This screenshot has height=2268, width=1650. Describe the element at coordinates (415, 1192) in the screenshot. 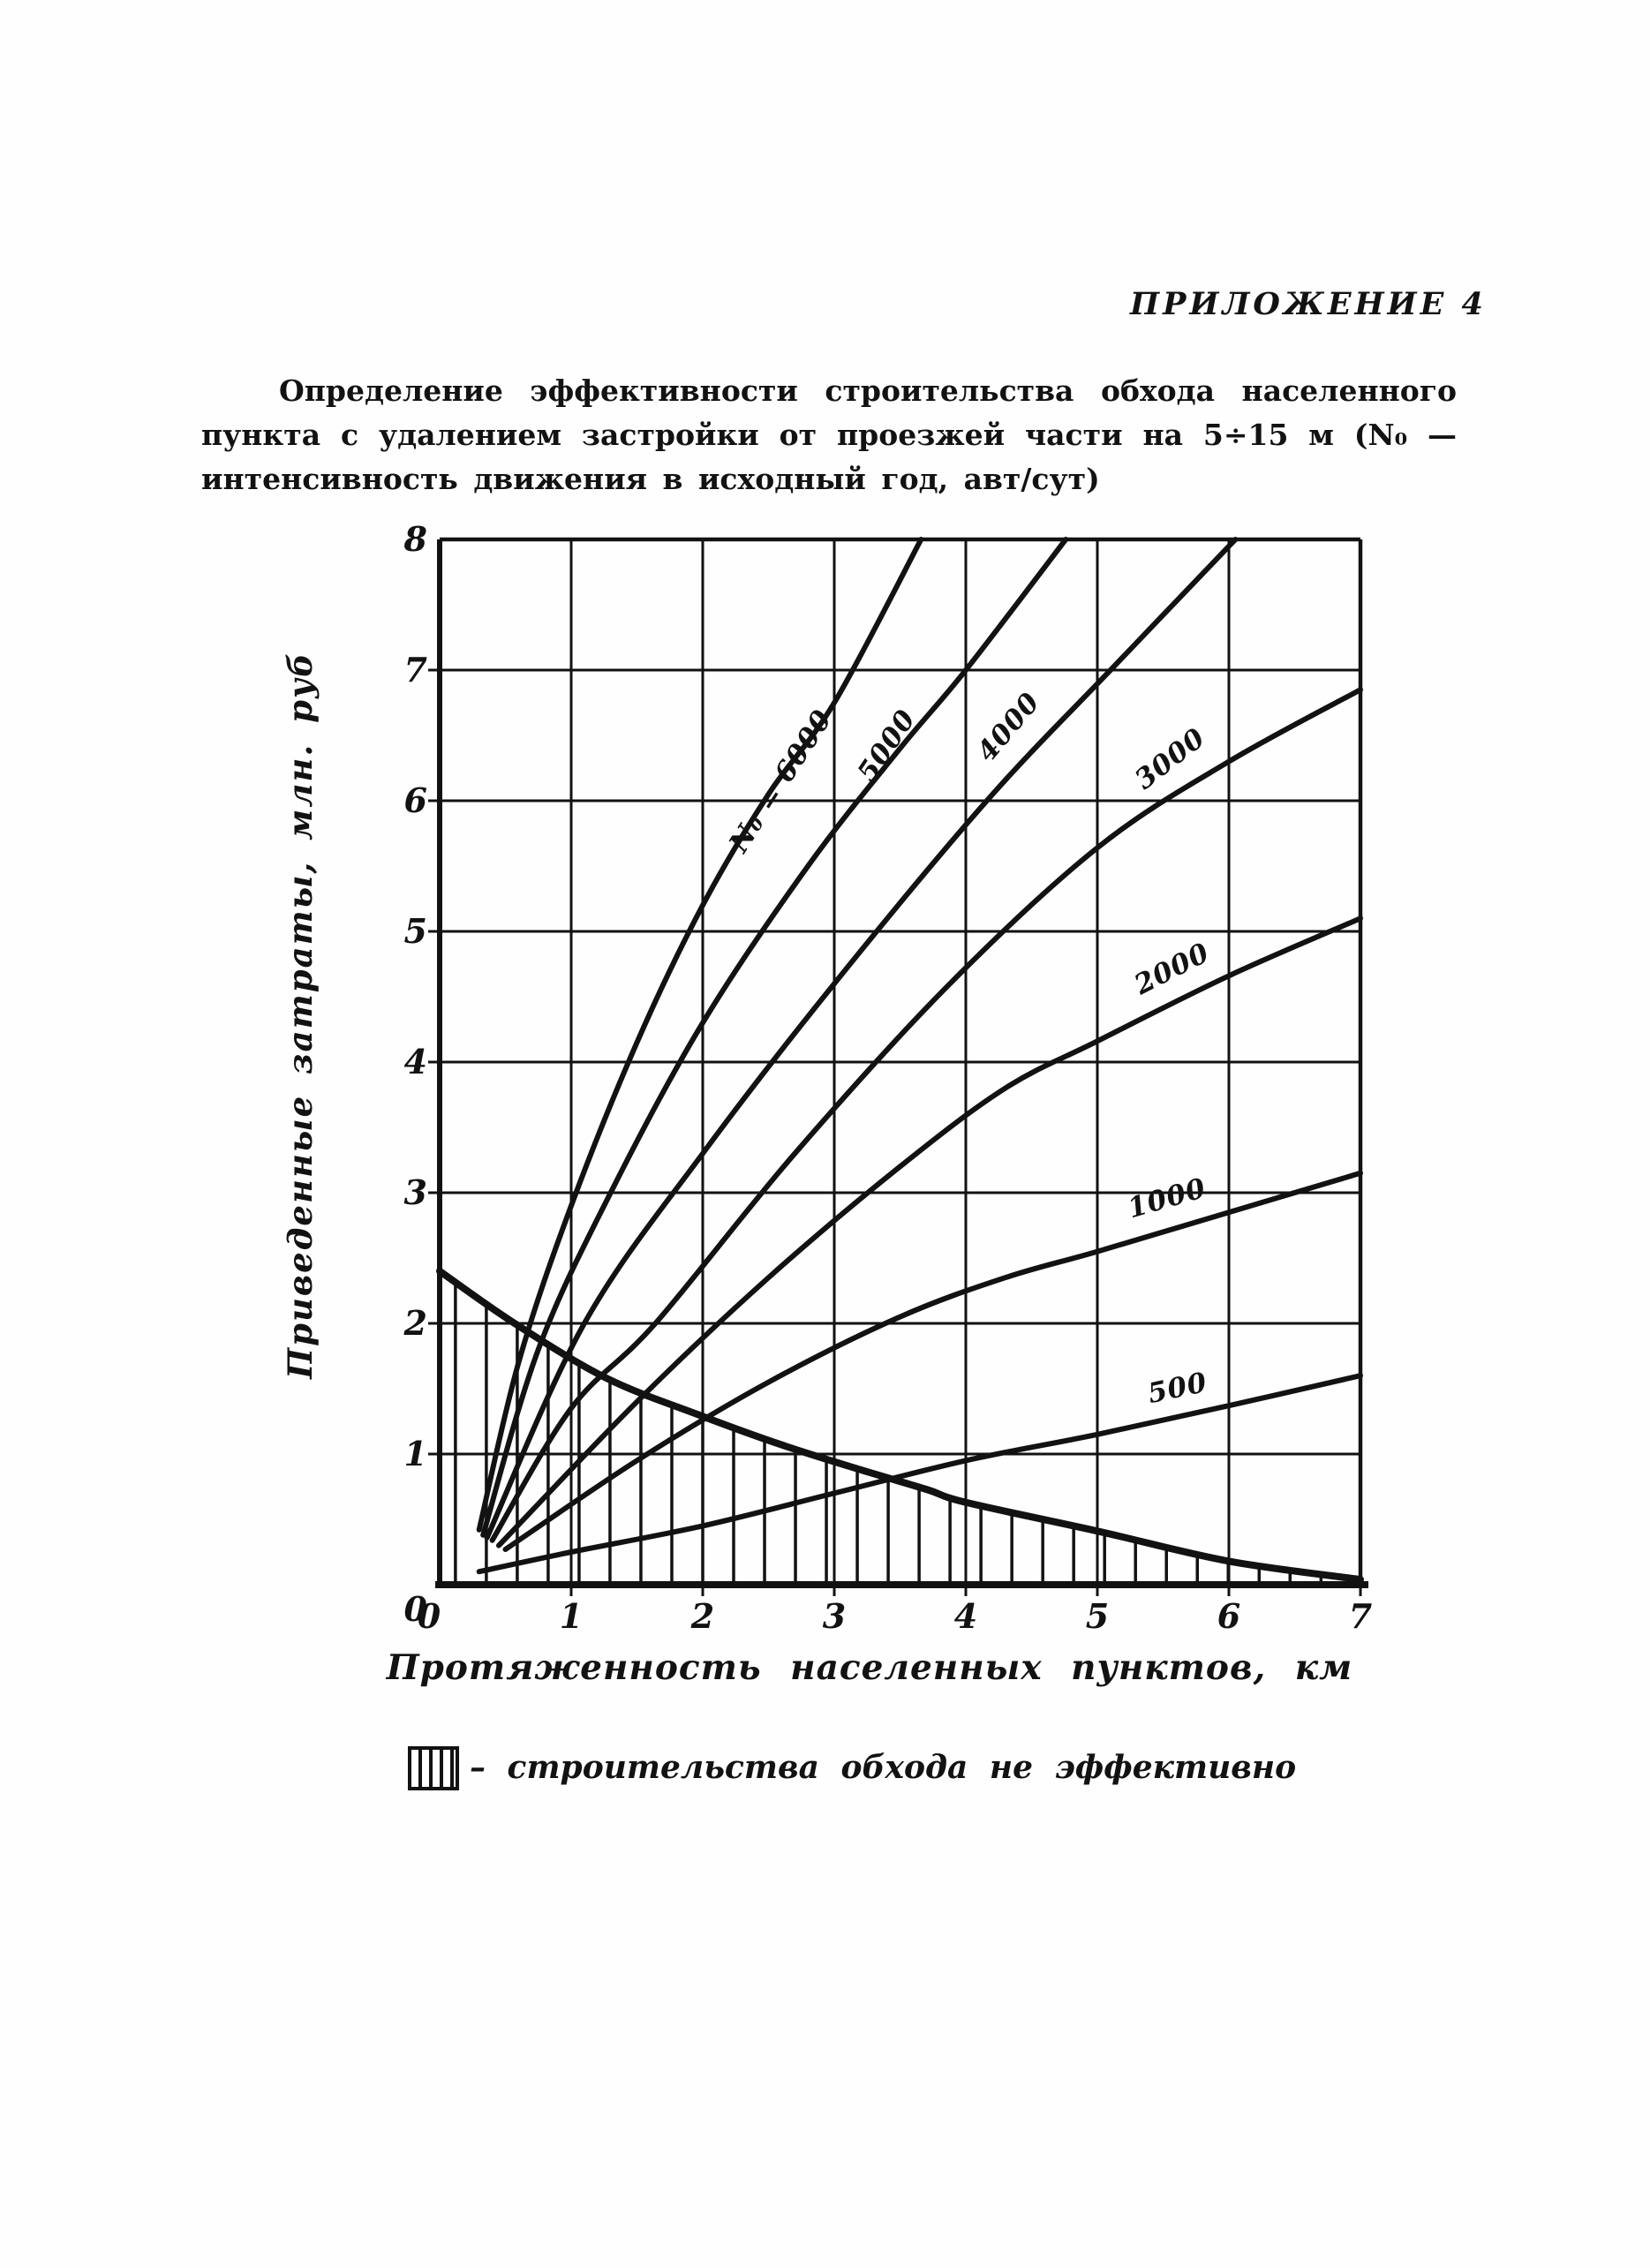

I see `y-tick-label: 3` at that location.